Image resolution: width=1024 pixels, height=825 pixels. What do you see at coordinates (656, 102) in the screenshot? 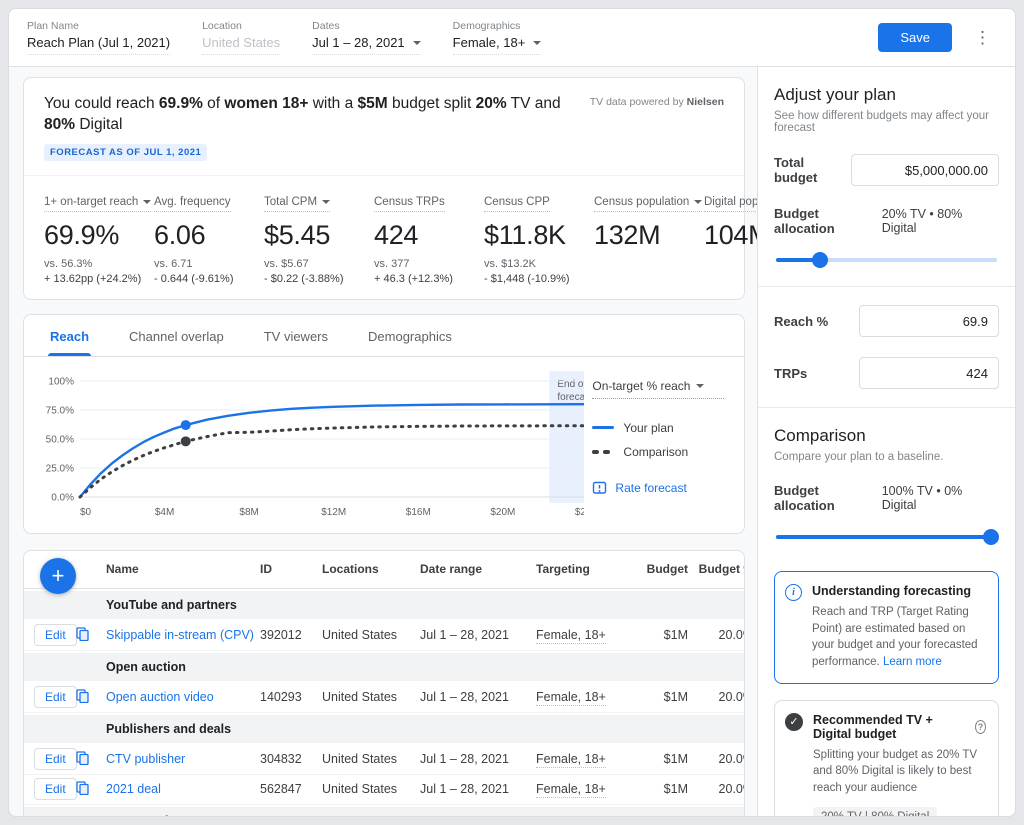
I see `nielsen-attribution: TV data powered by Nielsen` at bounding box center [656, 102].